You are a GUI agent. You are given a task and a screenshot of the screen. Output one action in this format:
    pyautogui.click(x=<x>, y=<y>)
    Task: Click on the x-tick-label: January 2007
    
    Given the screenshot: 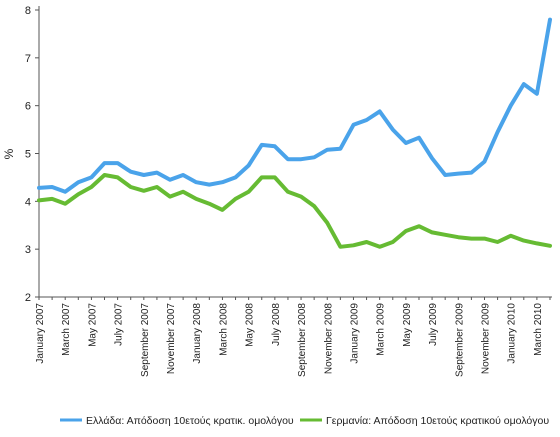 What is the action you would take?
    pyautogui.click(x=40, y=333)
    